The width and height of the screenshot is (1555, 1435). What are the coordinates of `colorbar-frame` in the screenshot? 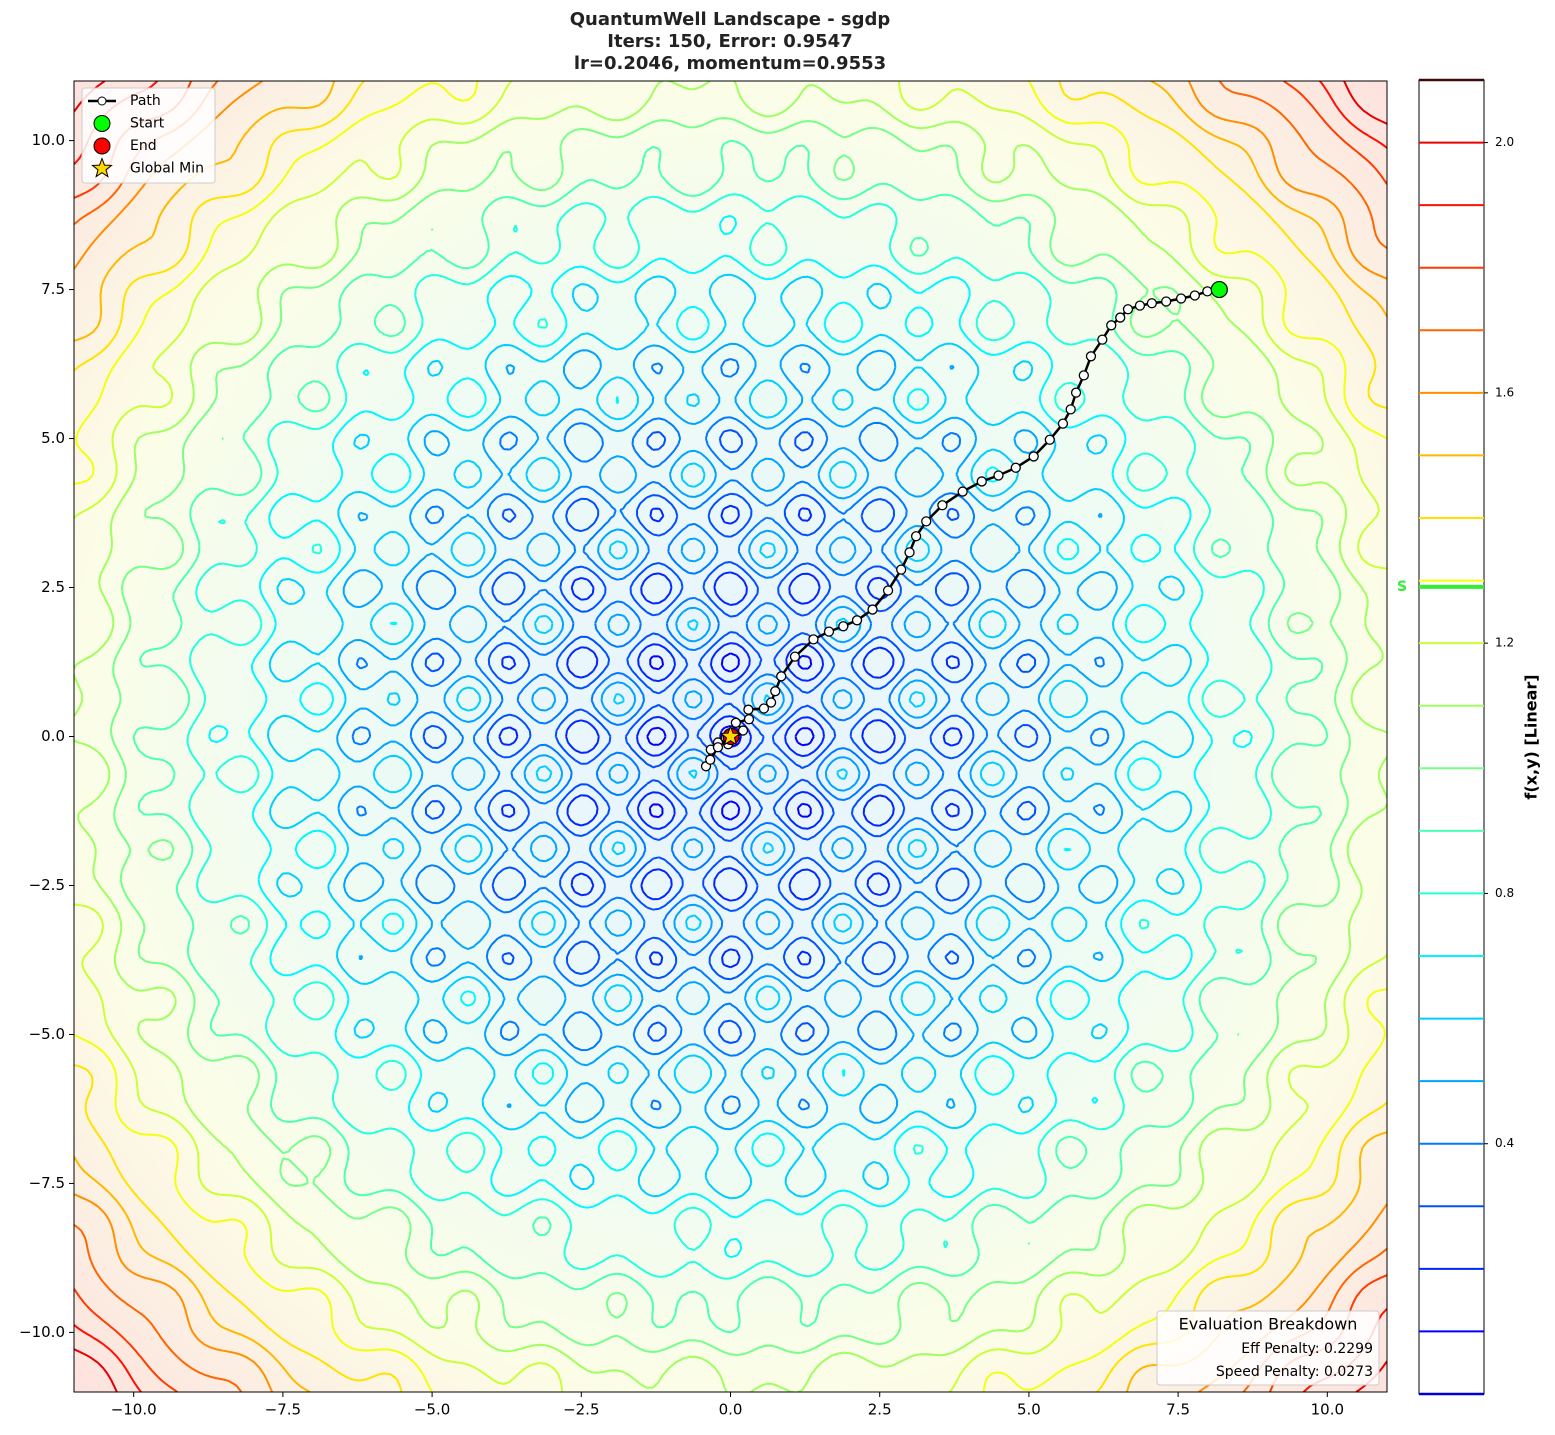 It's located at (1451, 737).